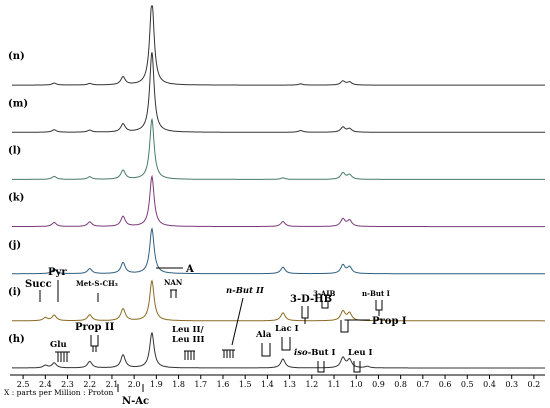  I want to click on ann-3-d-hb: 3-D-HB, so click(311, 299).